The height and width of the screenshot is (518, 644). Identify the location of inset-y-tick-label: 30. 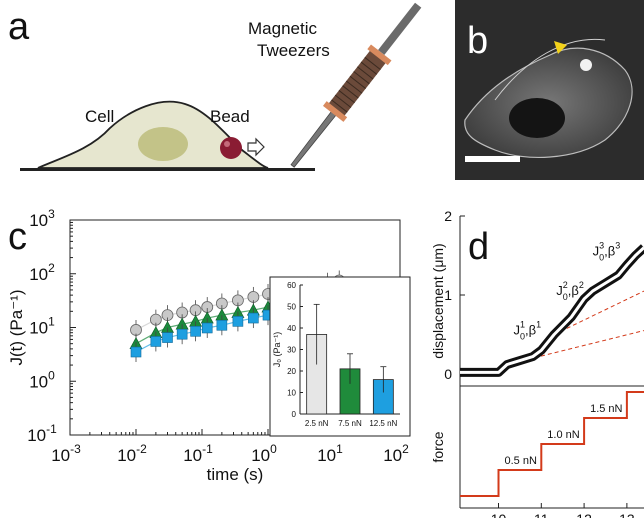
(291, 350).